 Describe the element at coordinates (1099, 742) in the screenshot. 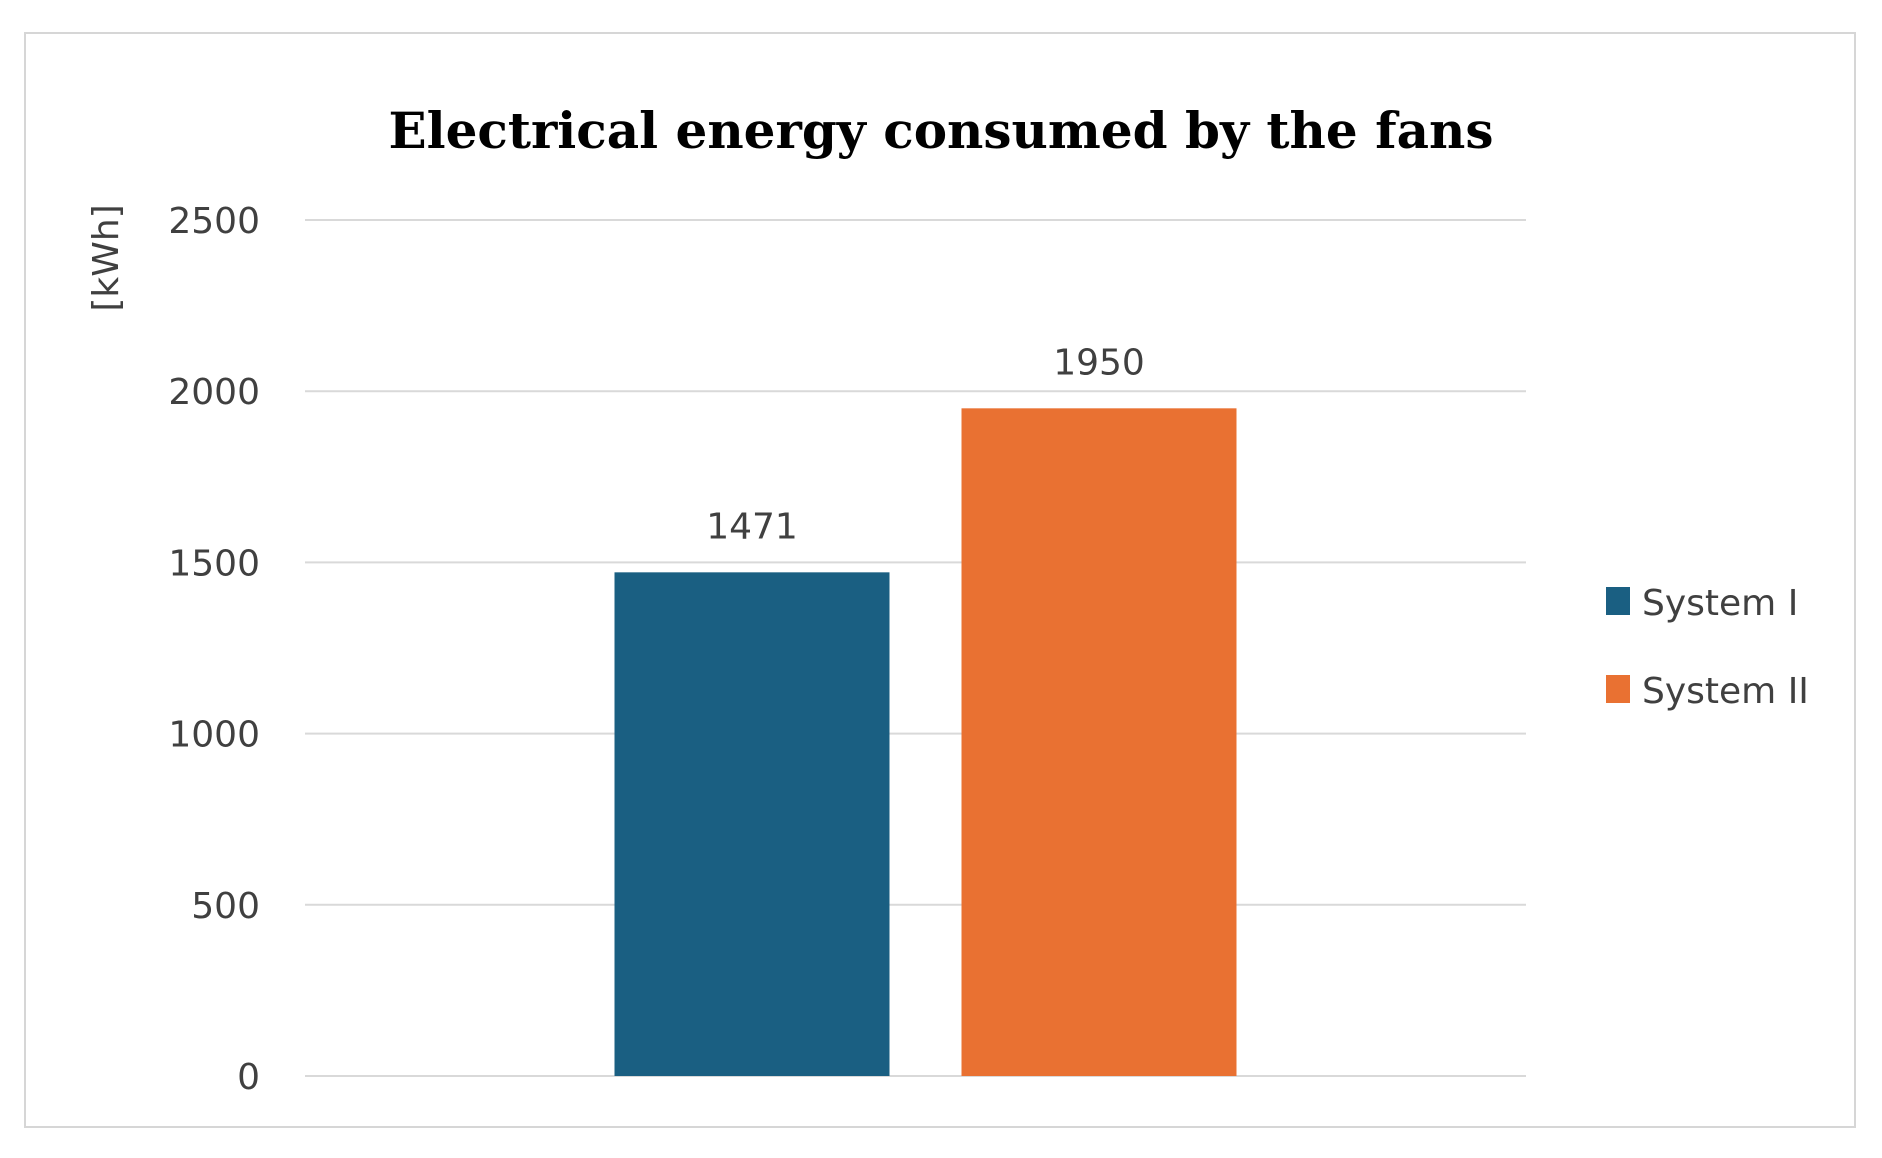

I see `bar-system-ii` at that location.